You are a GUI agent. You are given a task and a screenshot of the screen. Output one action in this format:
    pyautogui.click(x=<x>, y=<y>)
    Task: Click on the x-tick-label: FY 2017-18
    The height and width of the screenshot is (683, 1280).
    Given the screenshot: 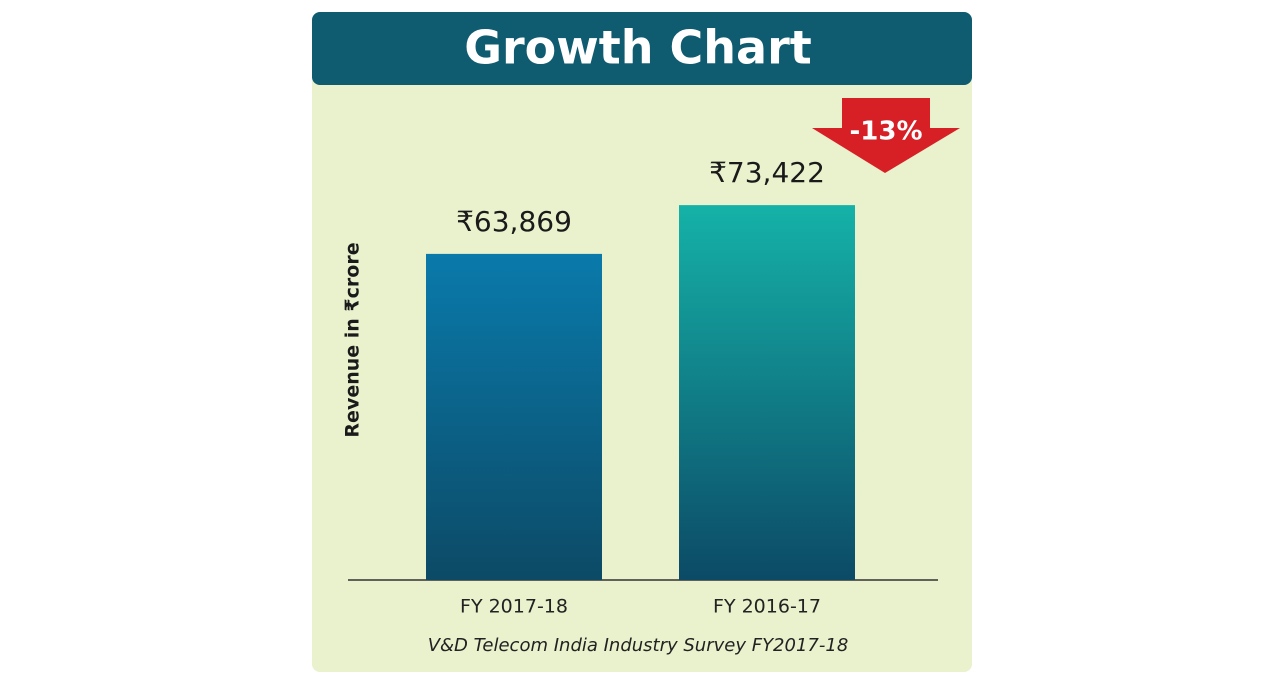 What is the action you would take?
    pyautogui.click(x=514, y=607)
    